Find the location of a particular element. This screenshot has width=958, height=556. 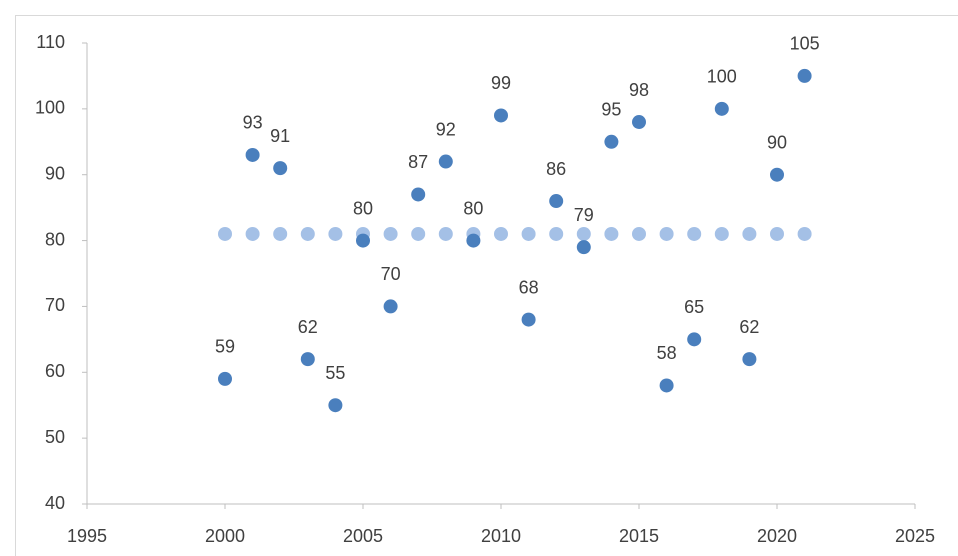

data-label: 90 is located at coordinates (777, 142).